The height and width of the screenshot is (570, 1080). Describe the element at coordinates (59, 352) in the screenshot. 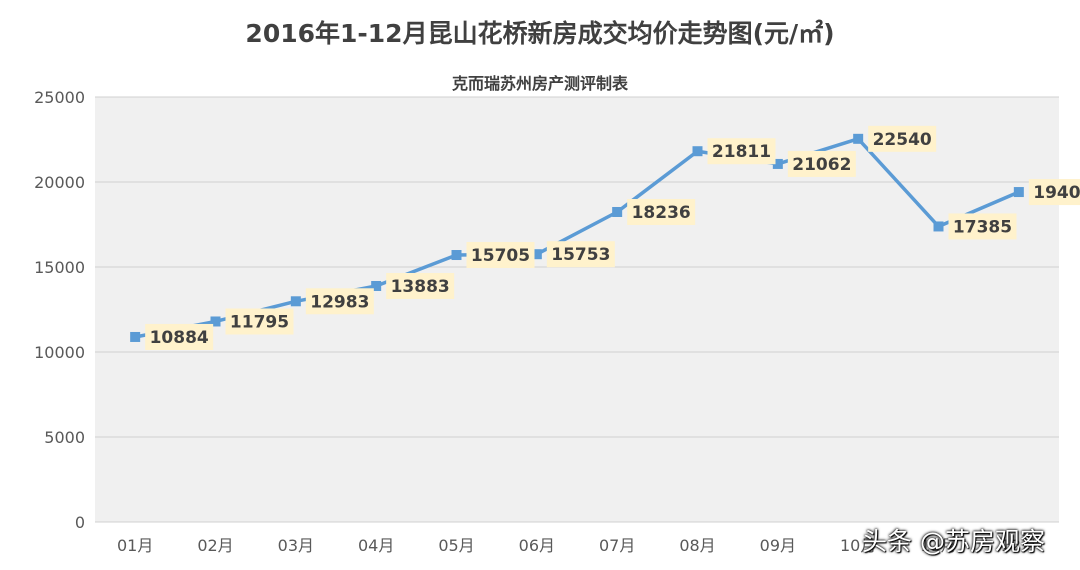

I see `y-tick-label: 10000` at that location.